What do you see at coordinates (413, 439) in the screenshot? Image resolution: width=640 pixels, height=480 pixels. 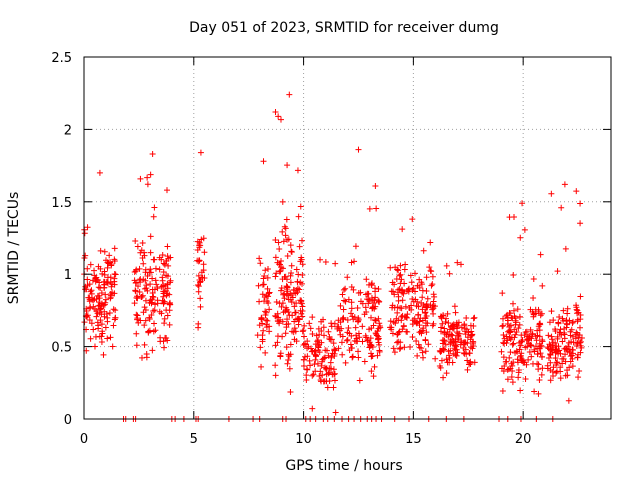 I see `x-tick-label: 15` at bounding box center [413, 439].